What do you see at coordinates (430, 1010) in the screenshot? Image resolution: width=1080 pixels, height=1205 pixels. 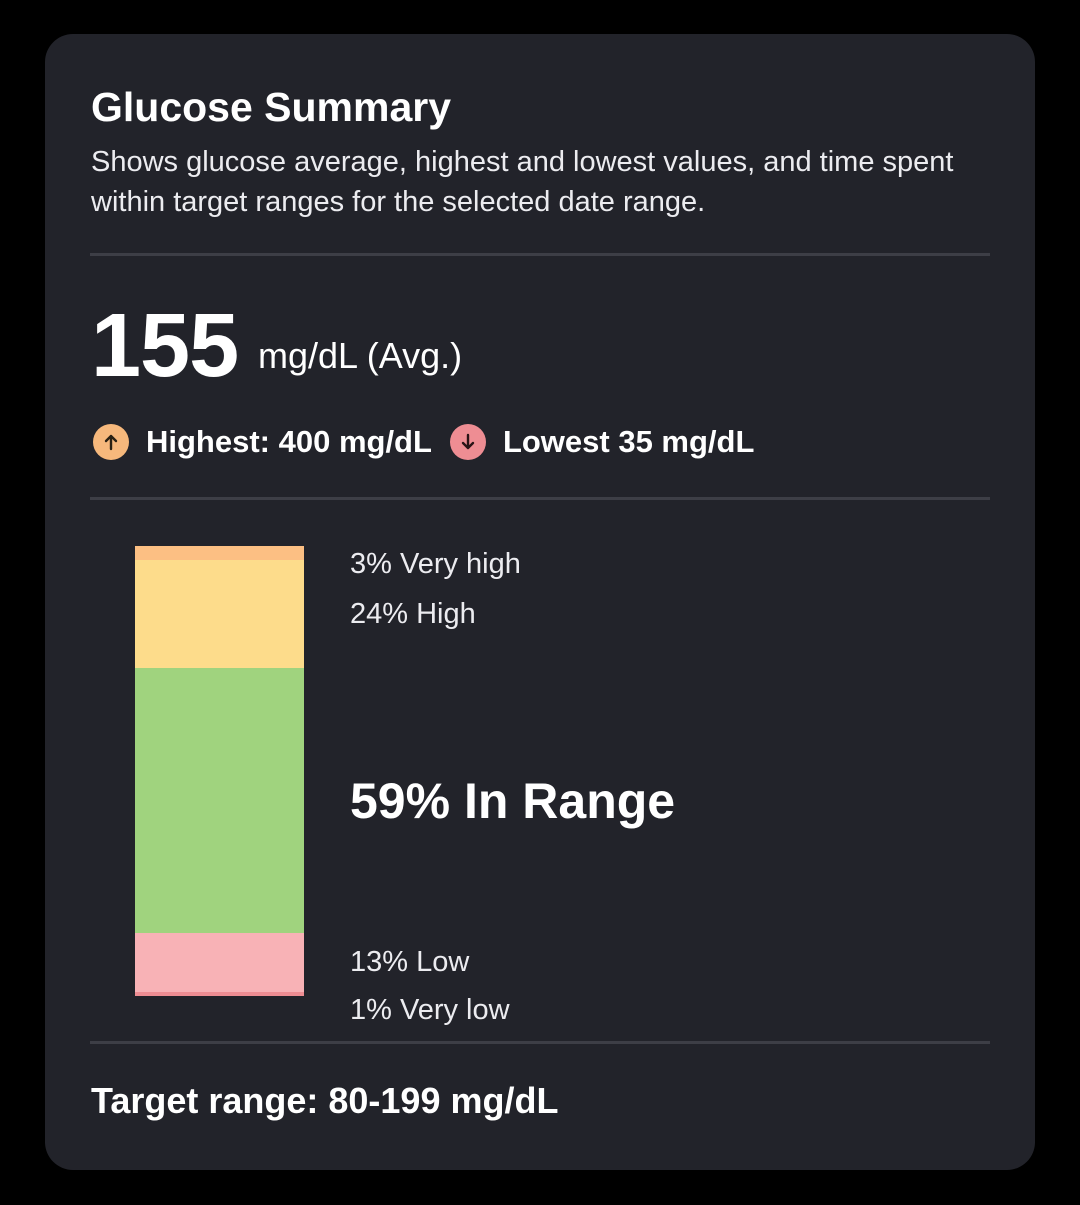 I see `very-low-label: 1% Very low` at bounding box center [430, 1010].